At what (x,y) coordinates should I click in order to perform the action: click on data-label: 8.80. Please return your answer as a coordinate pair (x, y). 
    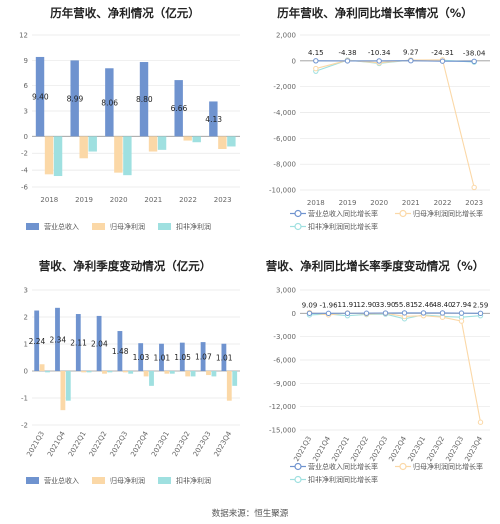
    Looking at the image, I should click on (144, 99).